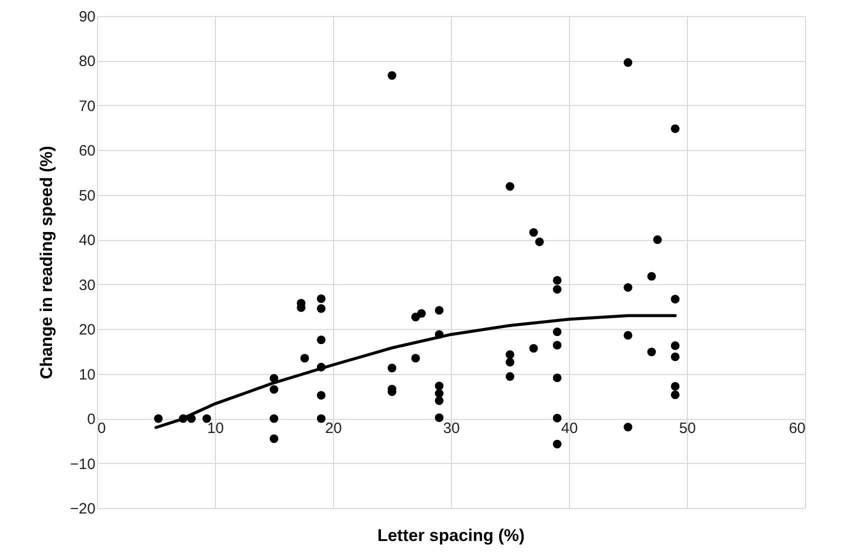 Image resolution: width=858 pixels, height=553 pixels. I want to click on x-tick-label: 50, so click(687, 429).